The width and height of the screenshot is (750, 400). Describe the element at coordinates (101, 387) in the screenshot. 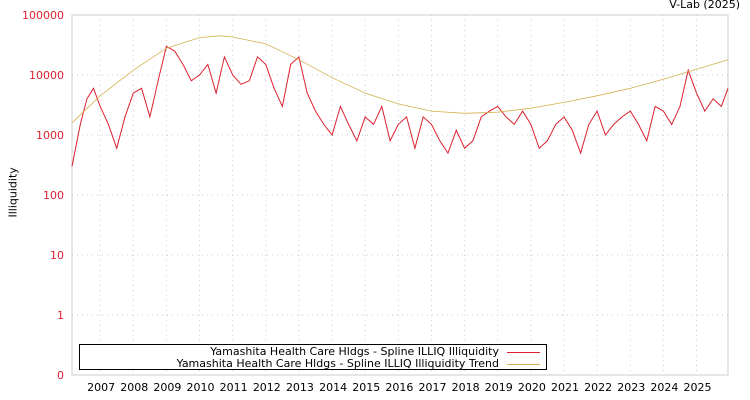

I see `x-tick-label: 2007` at that location.